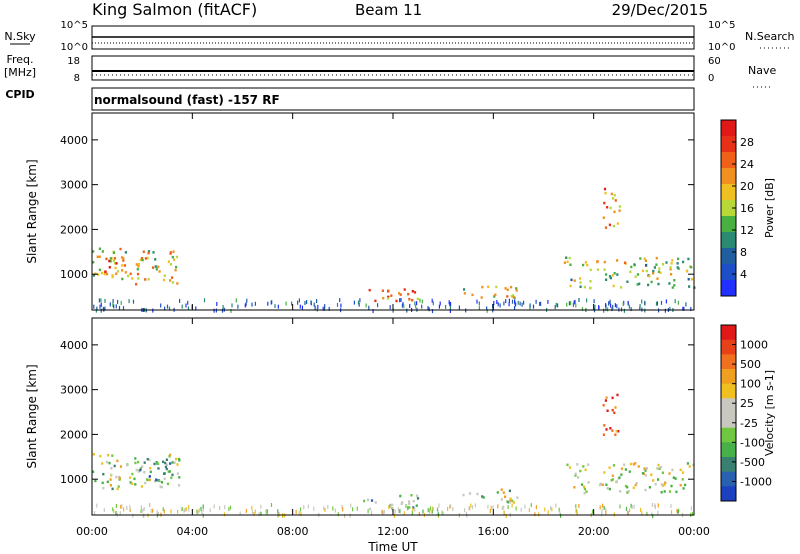 This screenshot has height=554, width=800. What do you see at coordinates (714, 61) in the screenshot?
I see `nave-tick-top: 60` at bounding box center [714, 61].